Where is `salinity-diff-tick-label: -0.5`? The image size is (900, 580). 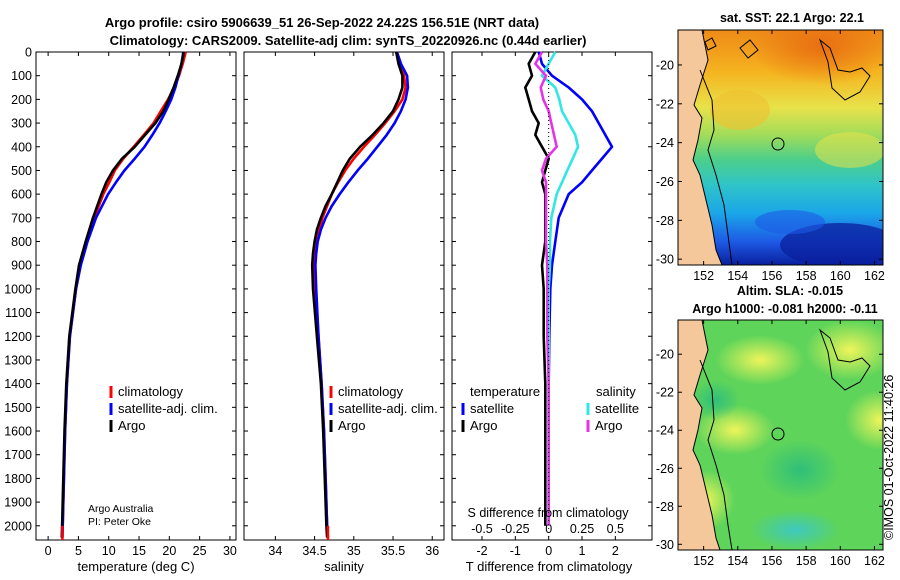
salinity-diff-tick-label: -0.5 is located at coordinates (482, 529).